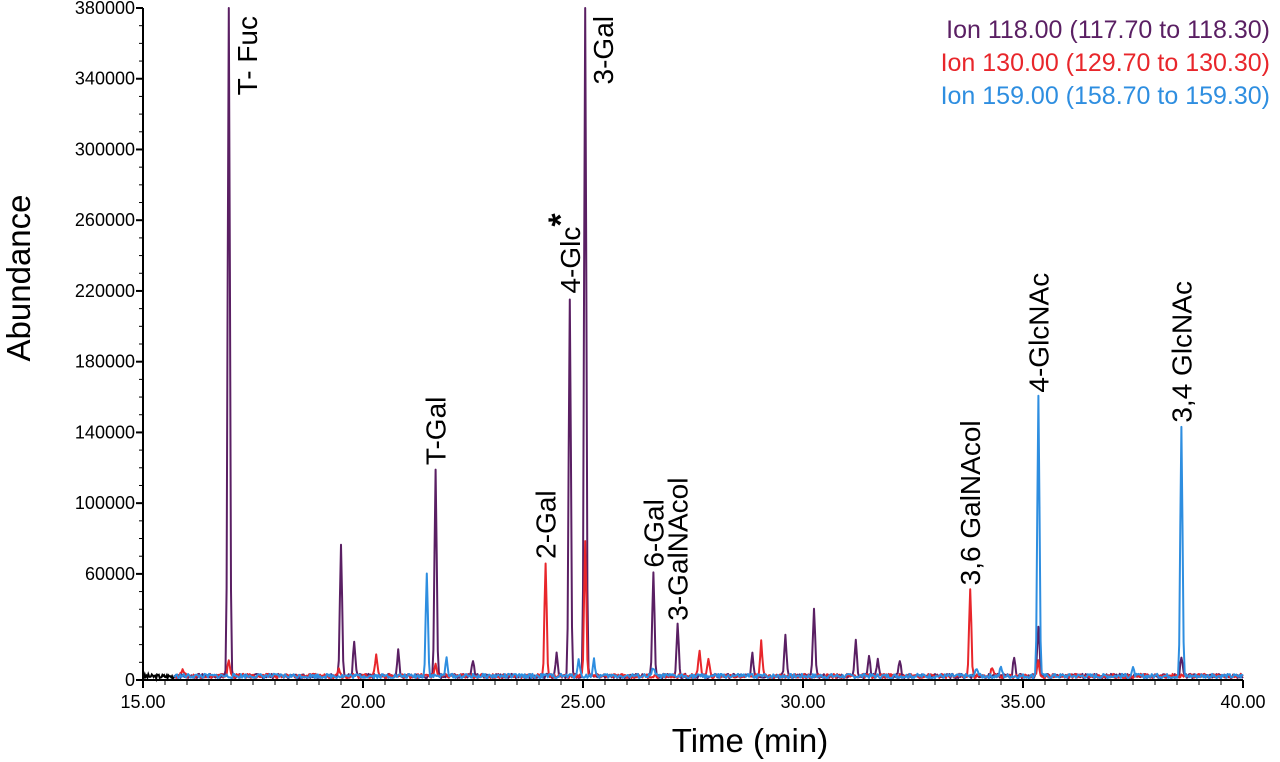  What do you see at coordinates (1108, 30) in the screenshot?
I see `legend-item-ion-118: Ion 118.00 (117.70 to 118.30)` at bounding box center [1108, 30].